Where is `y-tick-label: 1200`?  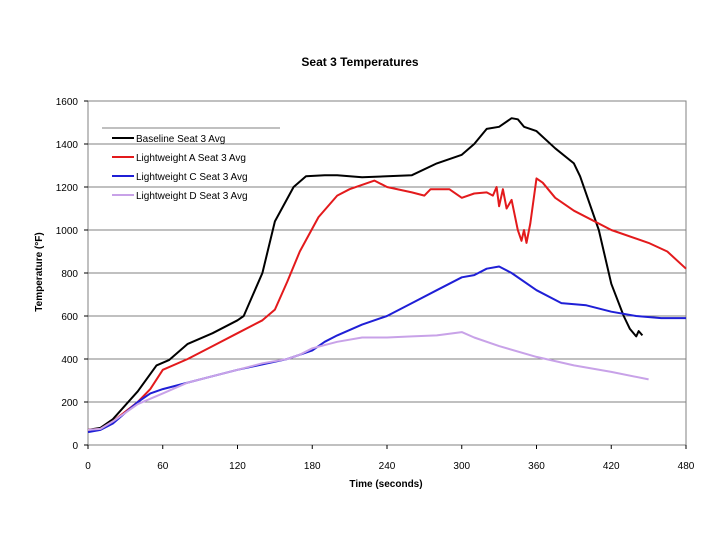 y-tick-label: 1200 is located at coordinates (67, 188).